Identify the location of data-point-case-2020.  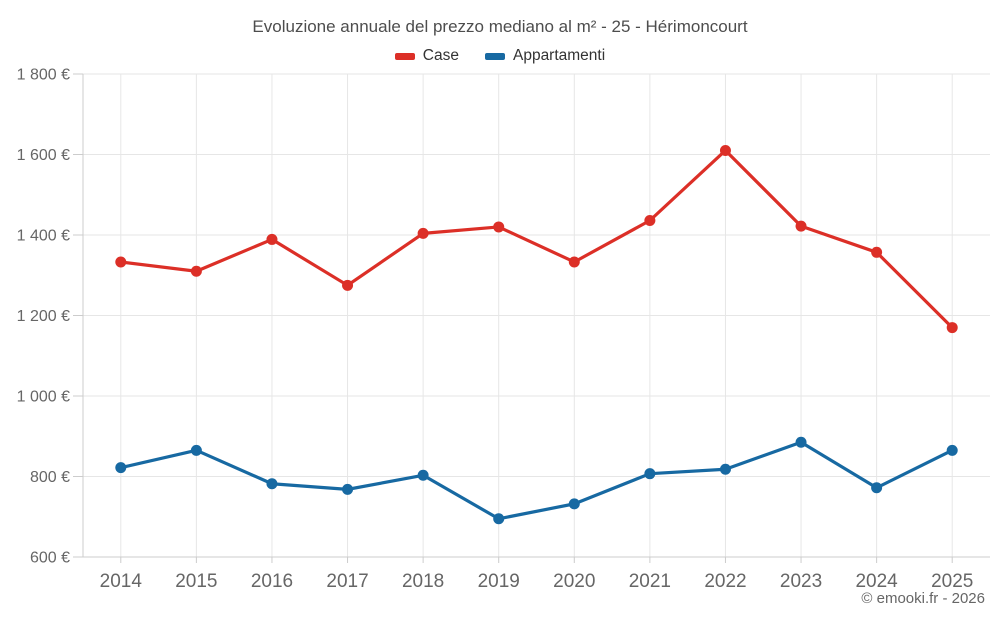
(574, 262).